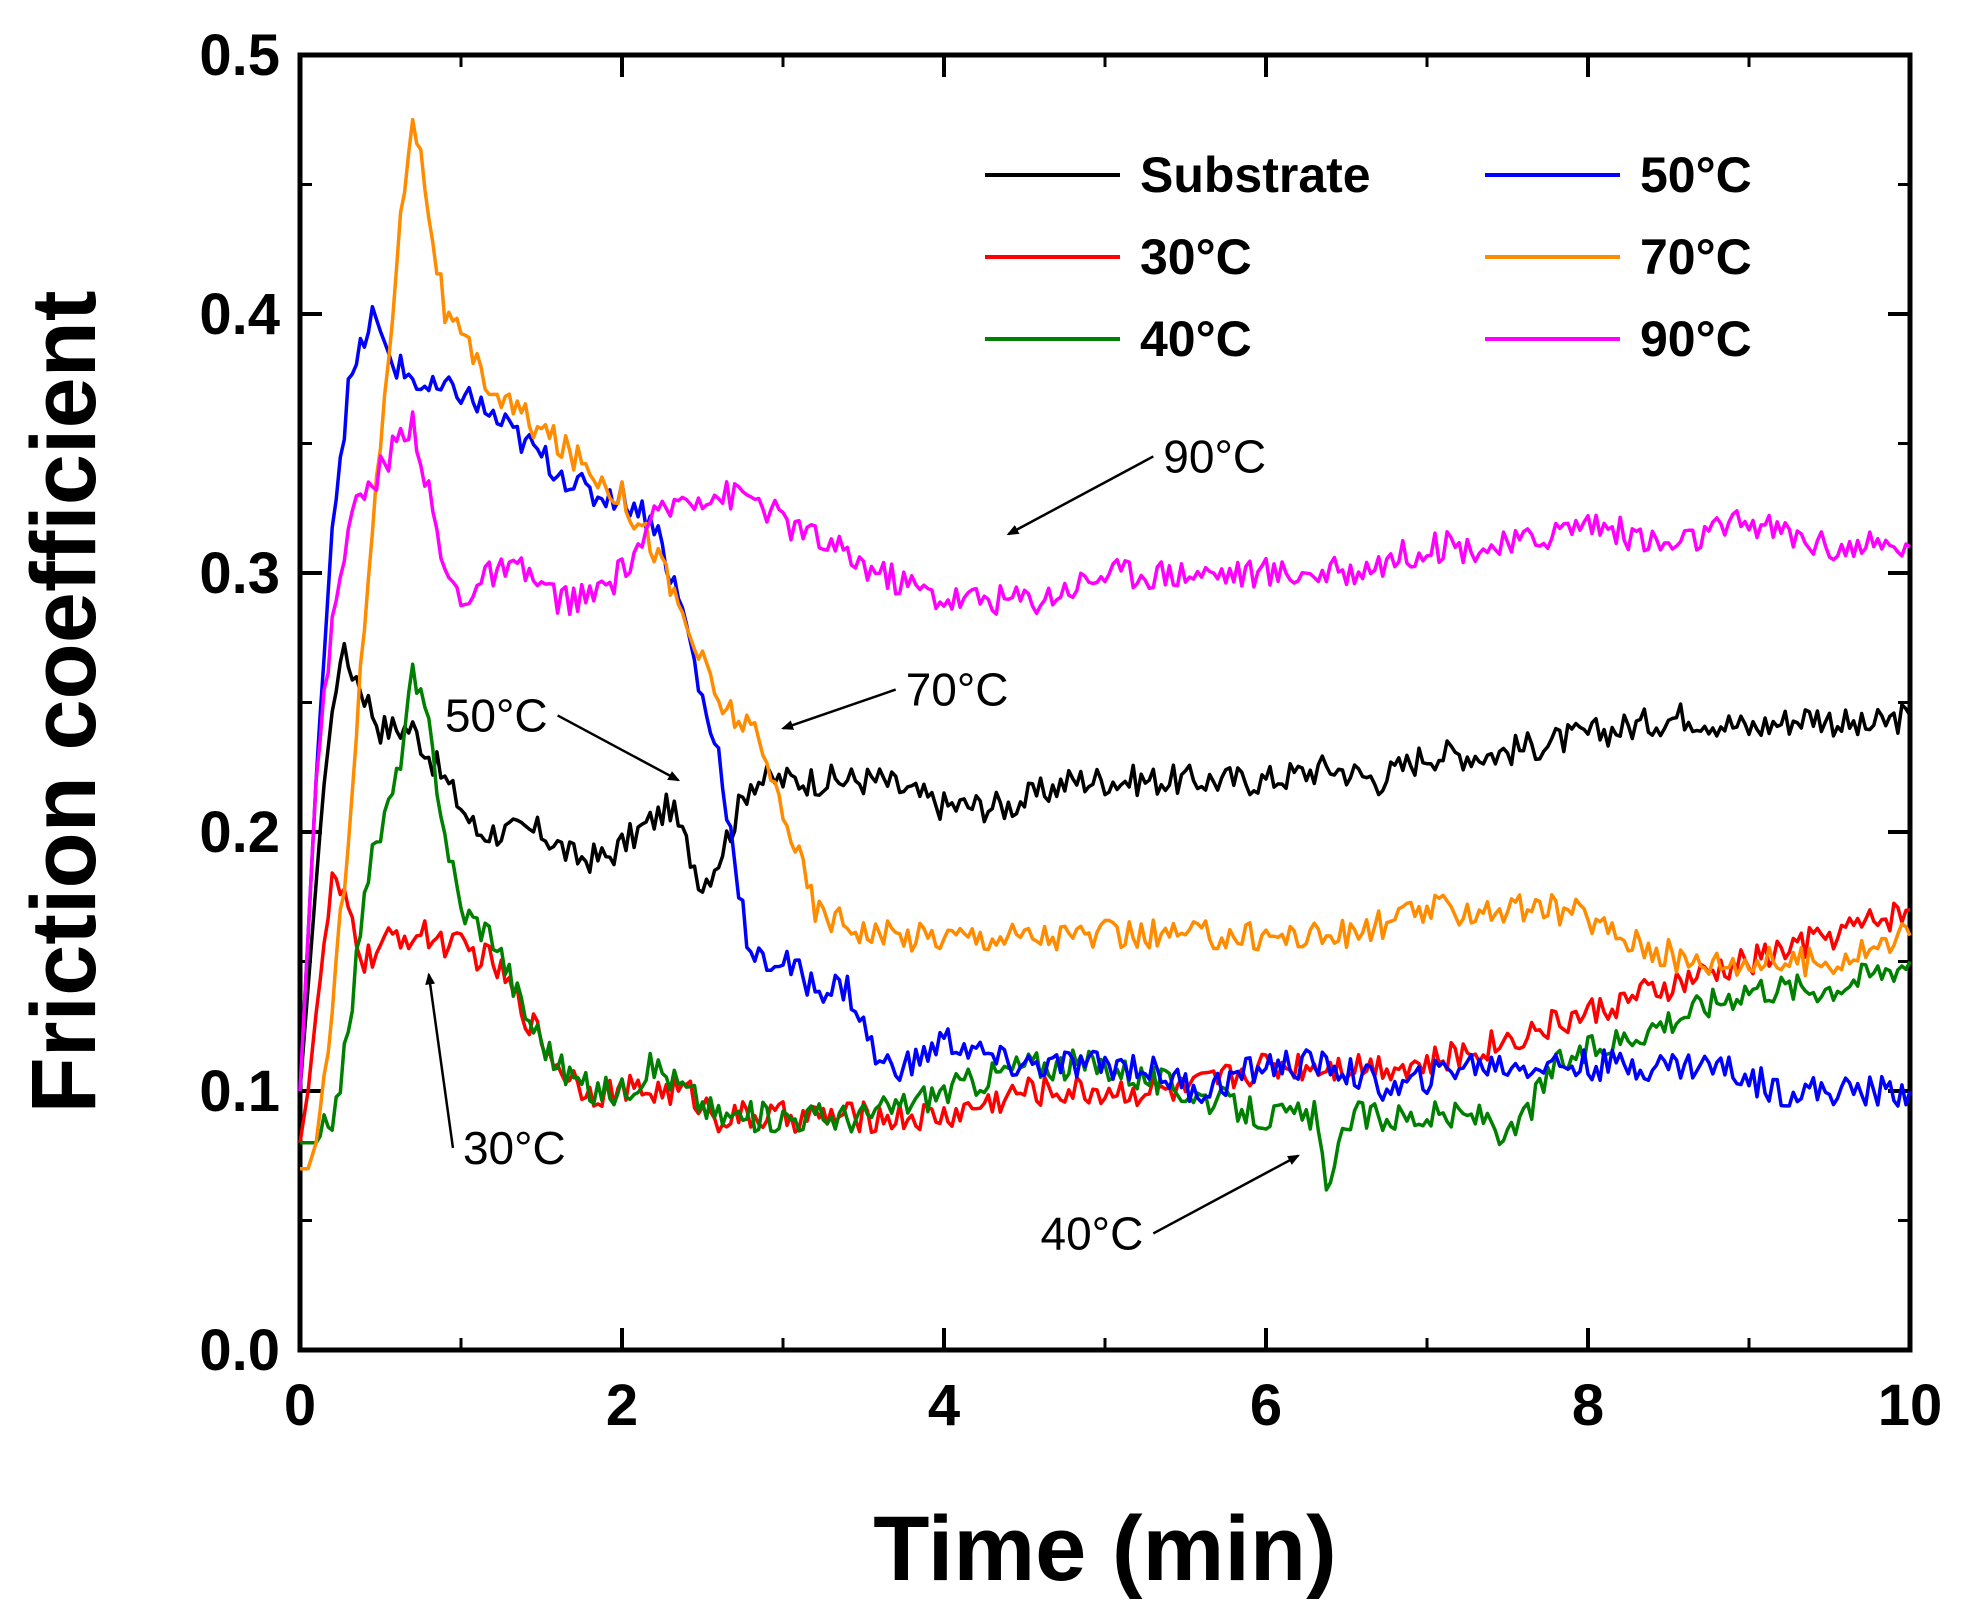 This screenshot has height=1612, width=1963. Describe the element at coordinates (1588, 1405) in the screenshot. I see `x-tick-label: 8` at that location.